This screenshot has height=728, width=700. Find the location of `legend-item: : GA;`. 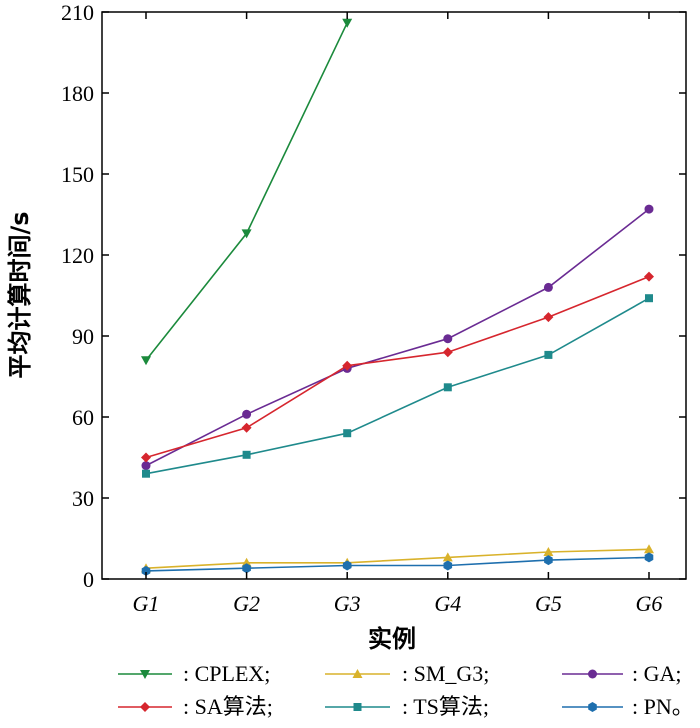

legend-item: : GA; is located at coordinates (622, 673).